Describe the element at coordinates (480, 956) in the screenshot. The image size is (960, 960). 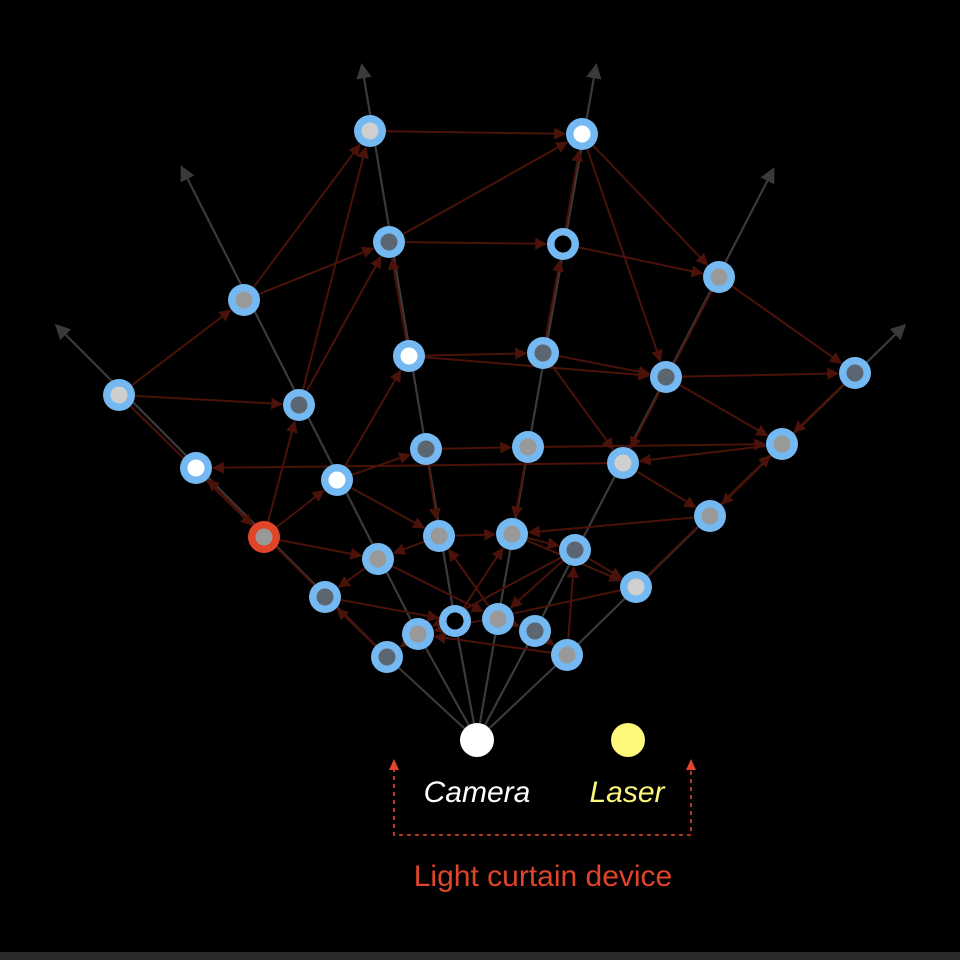
I see `bottom-bar` at that location.